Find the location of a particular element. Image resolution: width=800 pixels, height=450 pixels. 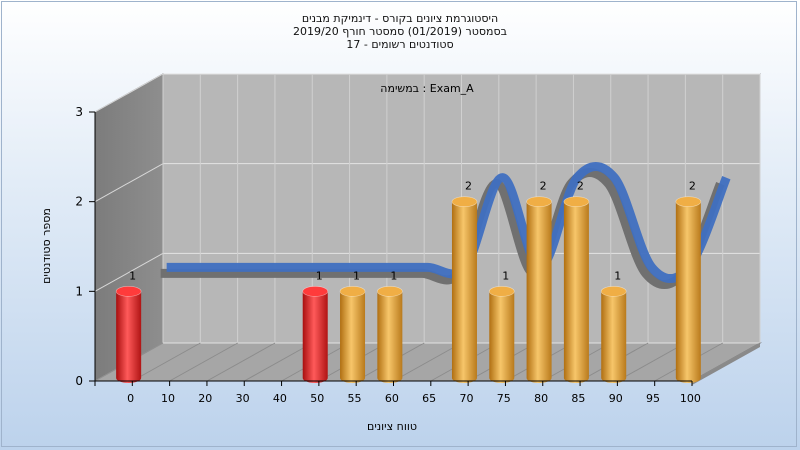

chart-title-line-1: היסטוגרמת ציונים בקורס - דינמיקת מבנים is located at coordinates (400, 18).